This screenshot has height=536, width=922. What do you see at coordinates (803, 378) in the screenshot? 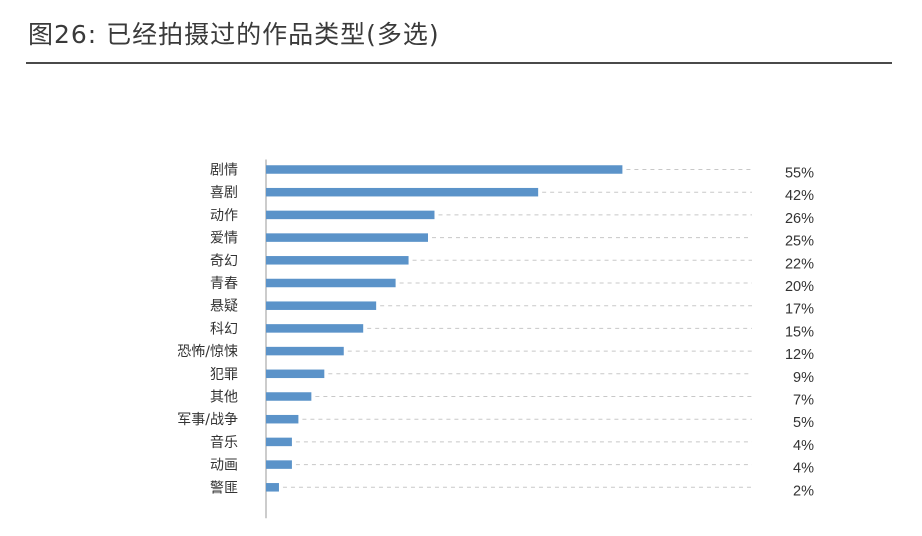
I see `value-label: 9%` at bounding box center [803, 378].